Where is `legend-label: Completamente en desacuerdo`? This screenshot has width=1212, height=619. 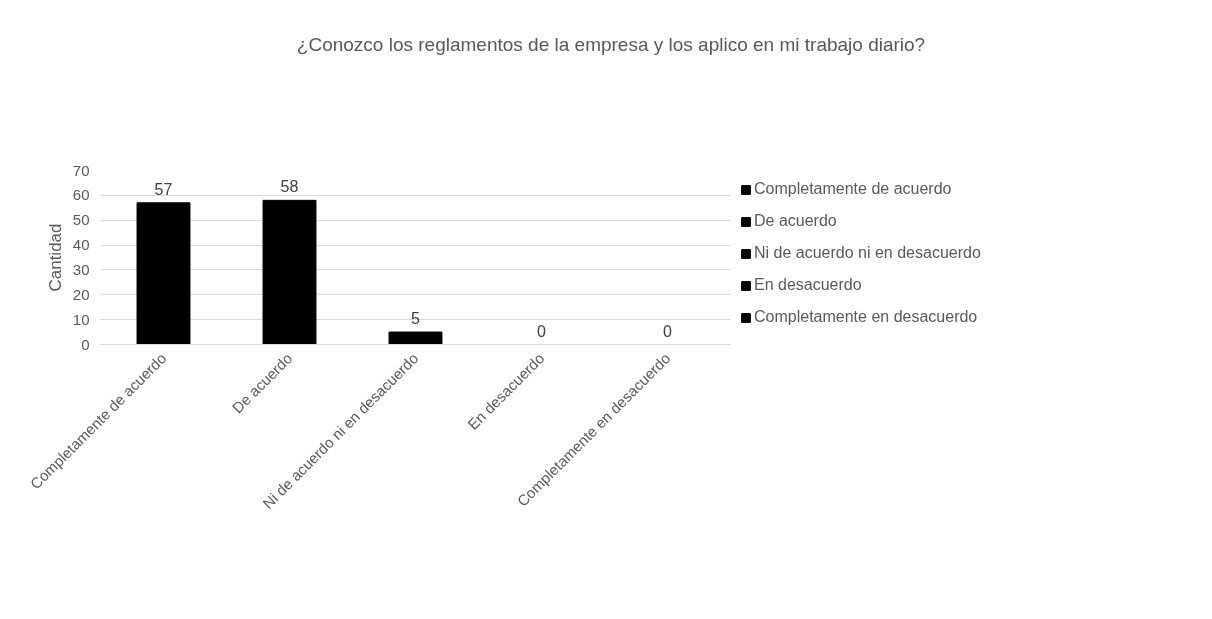 legend-label: Completamente en desacuerdo is located at coordinates (866, 317).